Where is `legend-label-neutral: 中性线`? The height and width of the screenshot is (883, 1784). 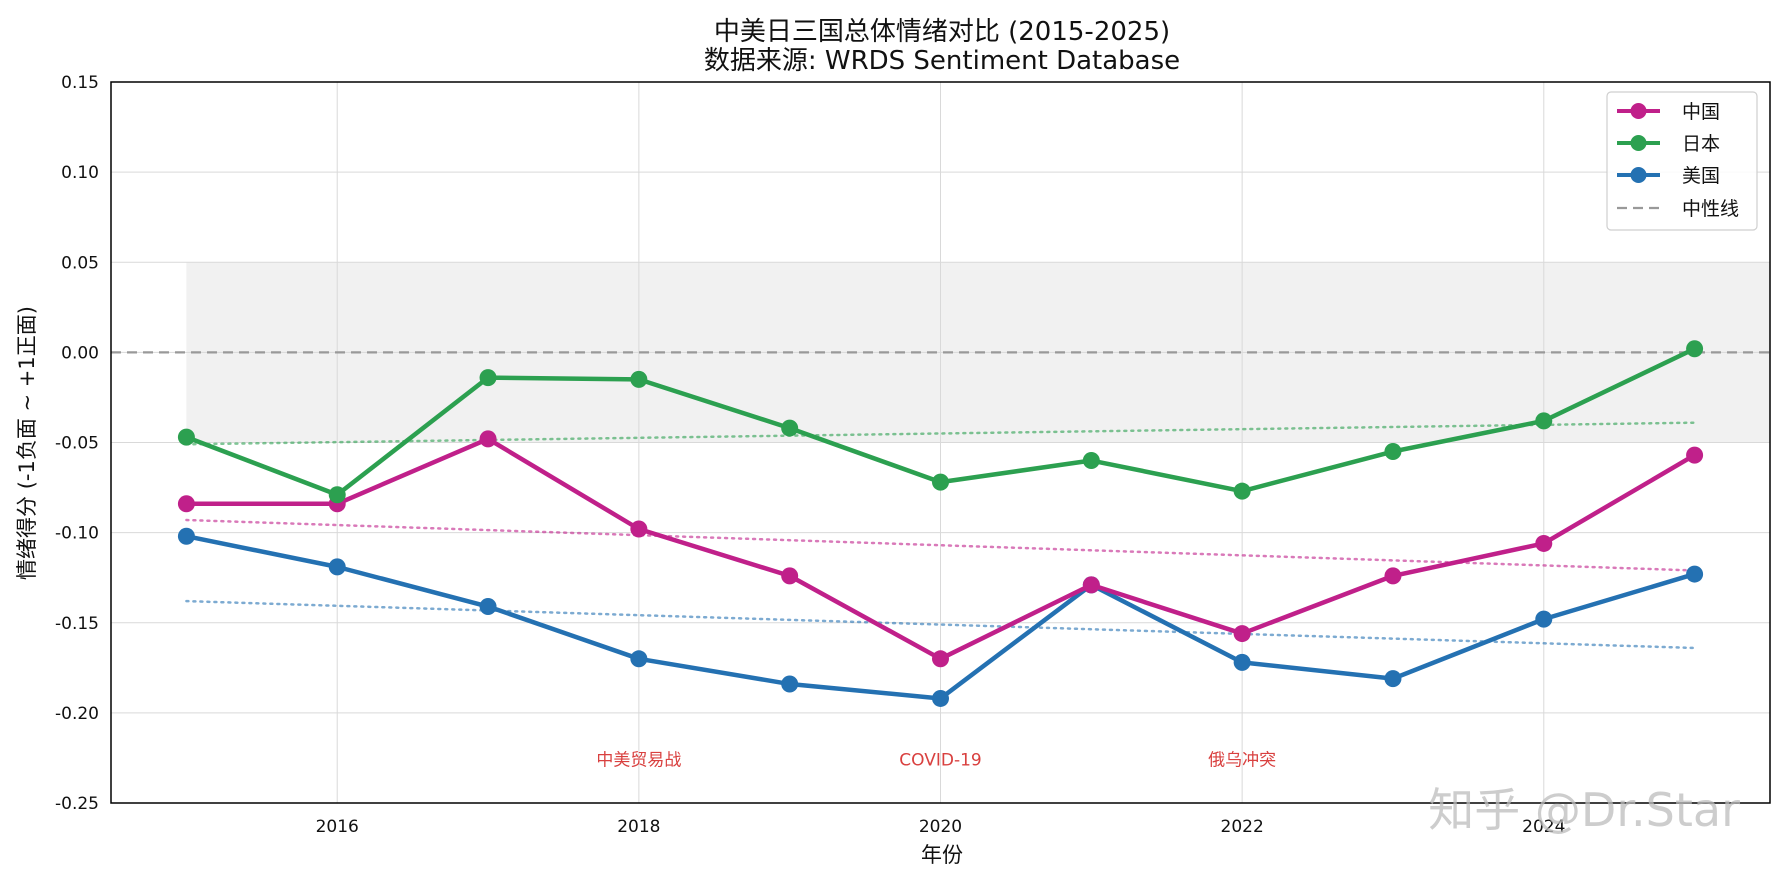
legend-label-neutral: 中性线 is located at coordinates (1710, 209).